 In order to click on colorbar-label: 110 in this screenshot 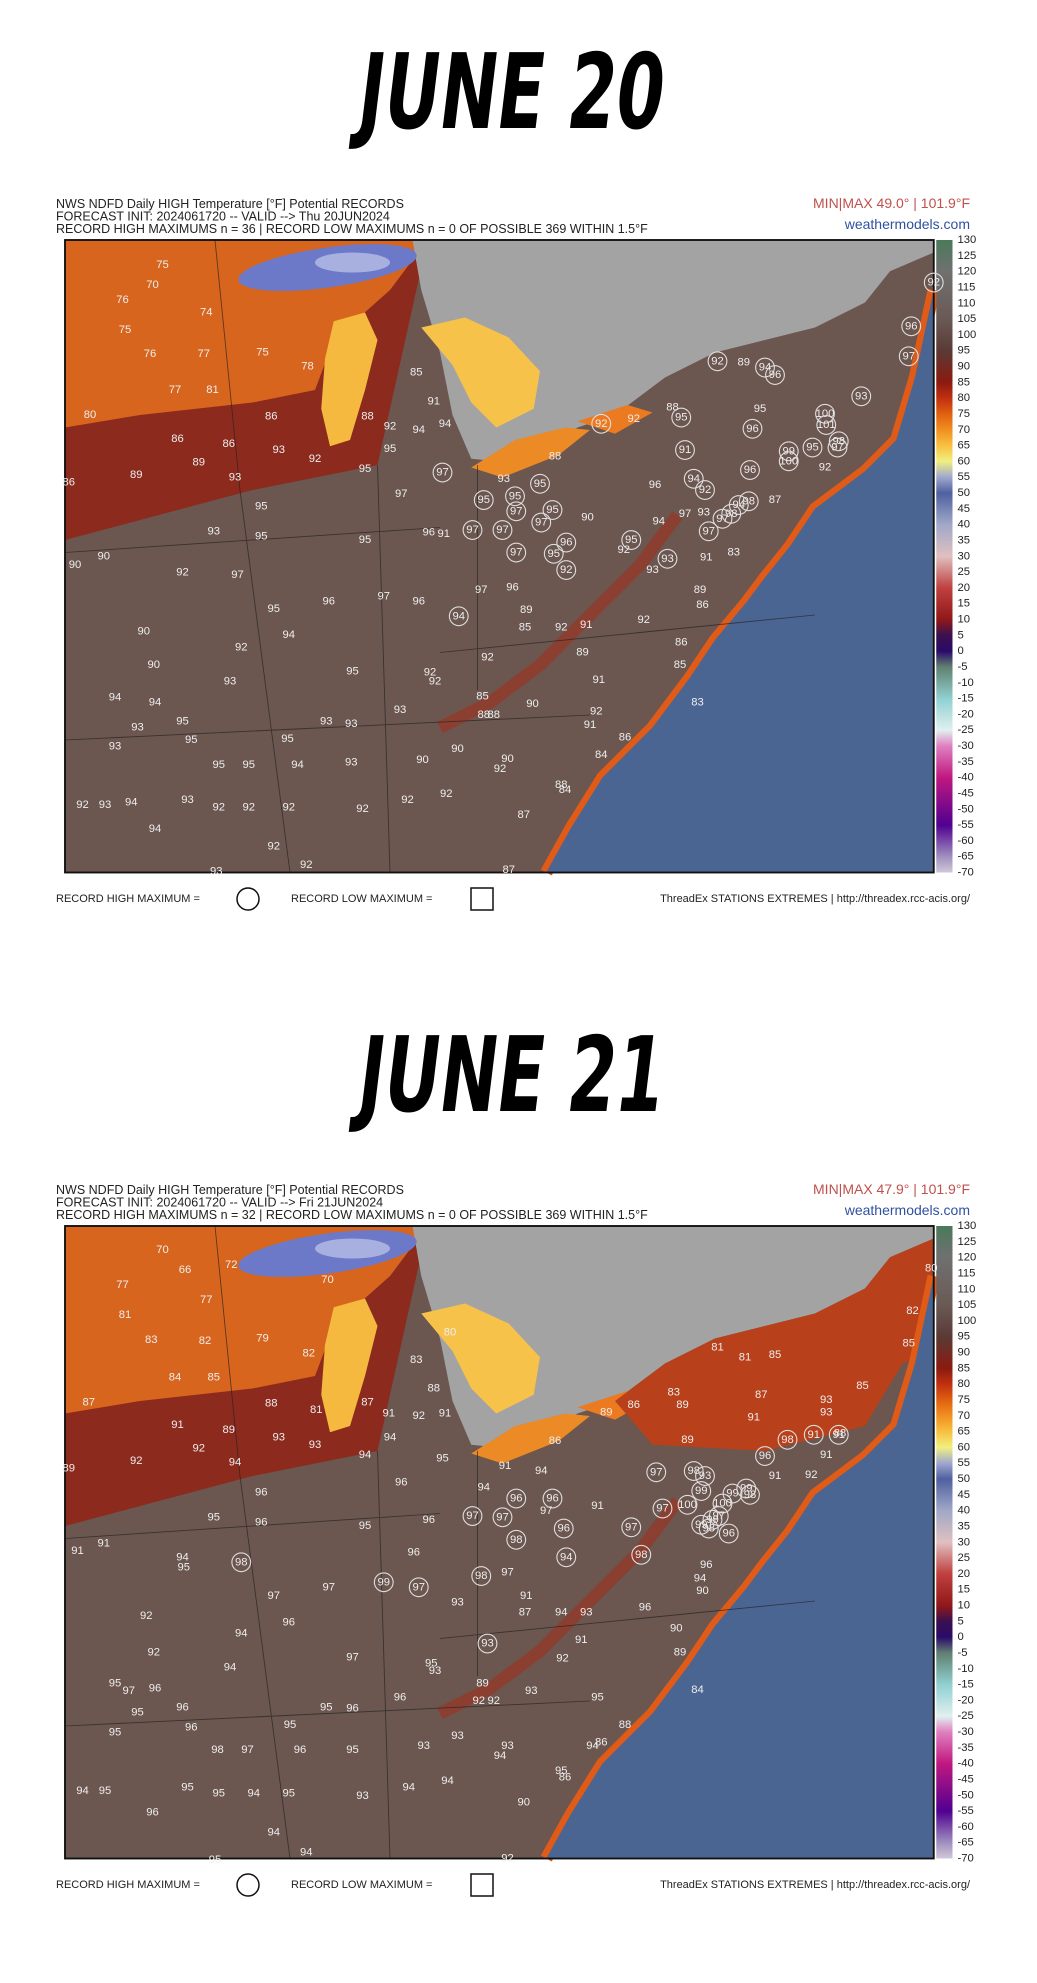, I will do `click(967, 1289)`.